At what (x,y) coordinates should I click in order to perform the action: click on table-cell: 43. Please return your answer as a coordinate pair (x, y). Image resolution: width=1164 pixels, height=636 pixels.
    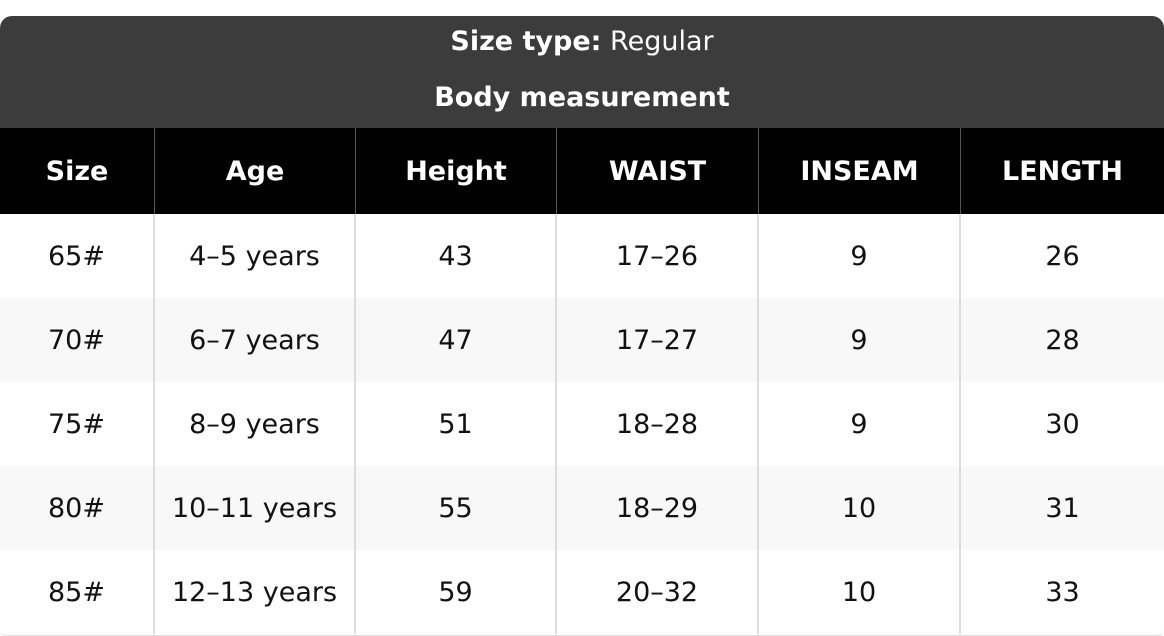
    Looking at the image, I should click on (456, 256).